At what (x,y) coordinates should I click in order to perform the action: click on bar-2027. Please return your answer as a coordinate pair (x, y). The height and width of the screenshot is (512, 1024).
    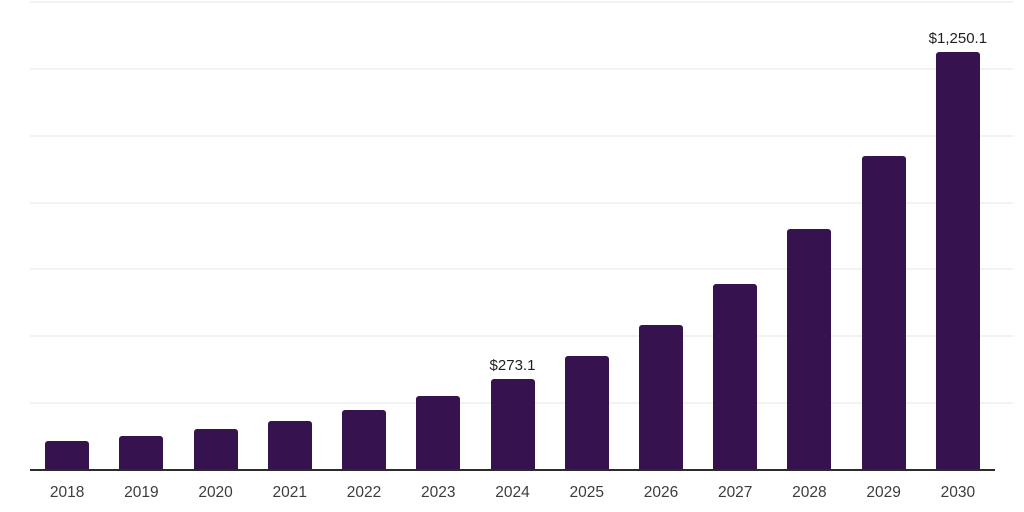
    Looking at the image, I should click on (735, 377).